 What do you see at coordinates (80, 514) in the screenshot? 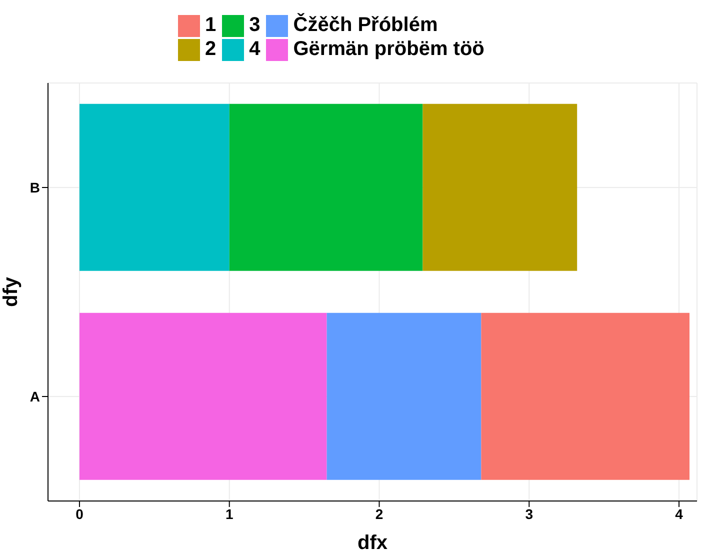
I see `x-tick-label: 0` at bounding box center [80, 514].